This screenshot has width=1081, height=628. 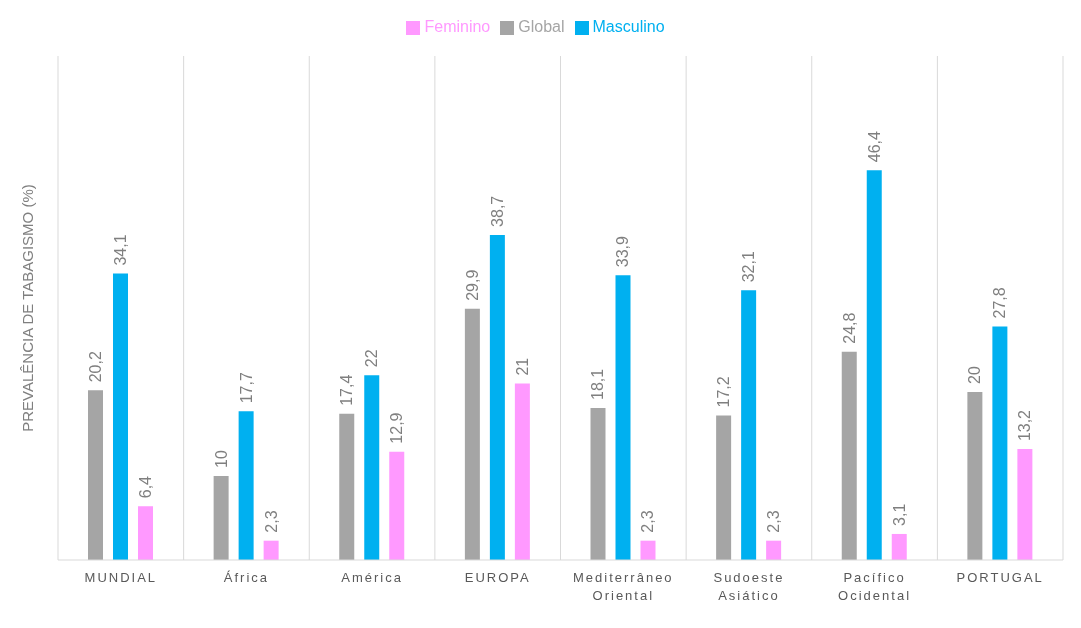 What do you see at coordinates (497, 577) in the screenshot?
I see `x-tick-label: EUROPA` at bounding box center [497, 577].